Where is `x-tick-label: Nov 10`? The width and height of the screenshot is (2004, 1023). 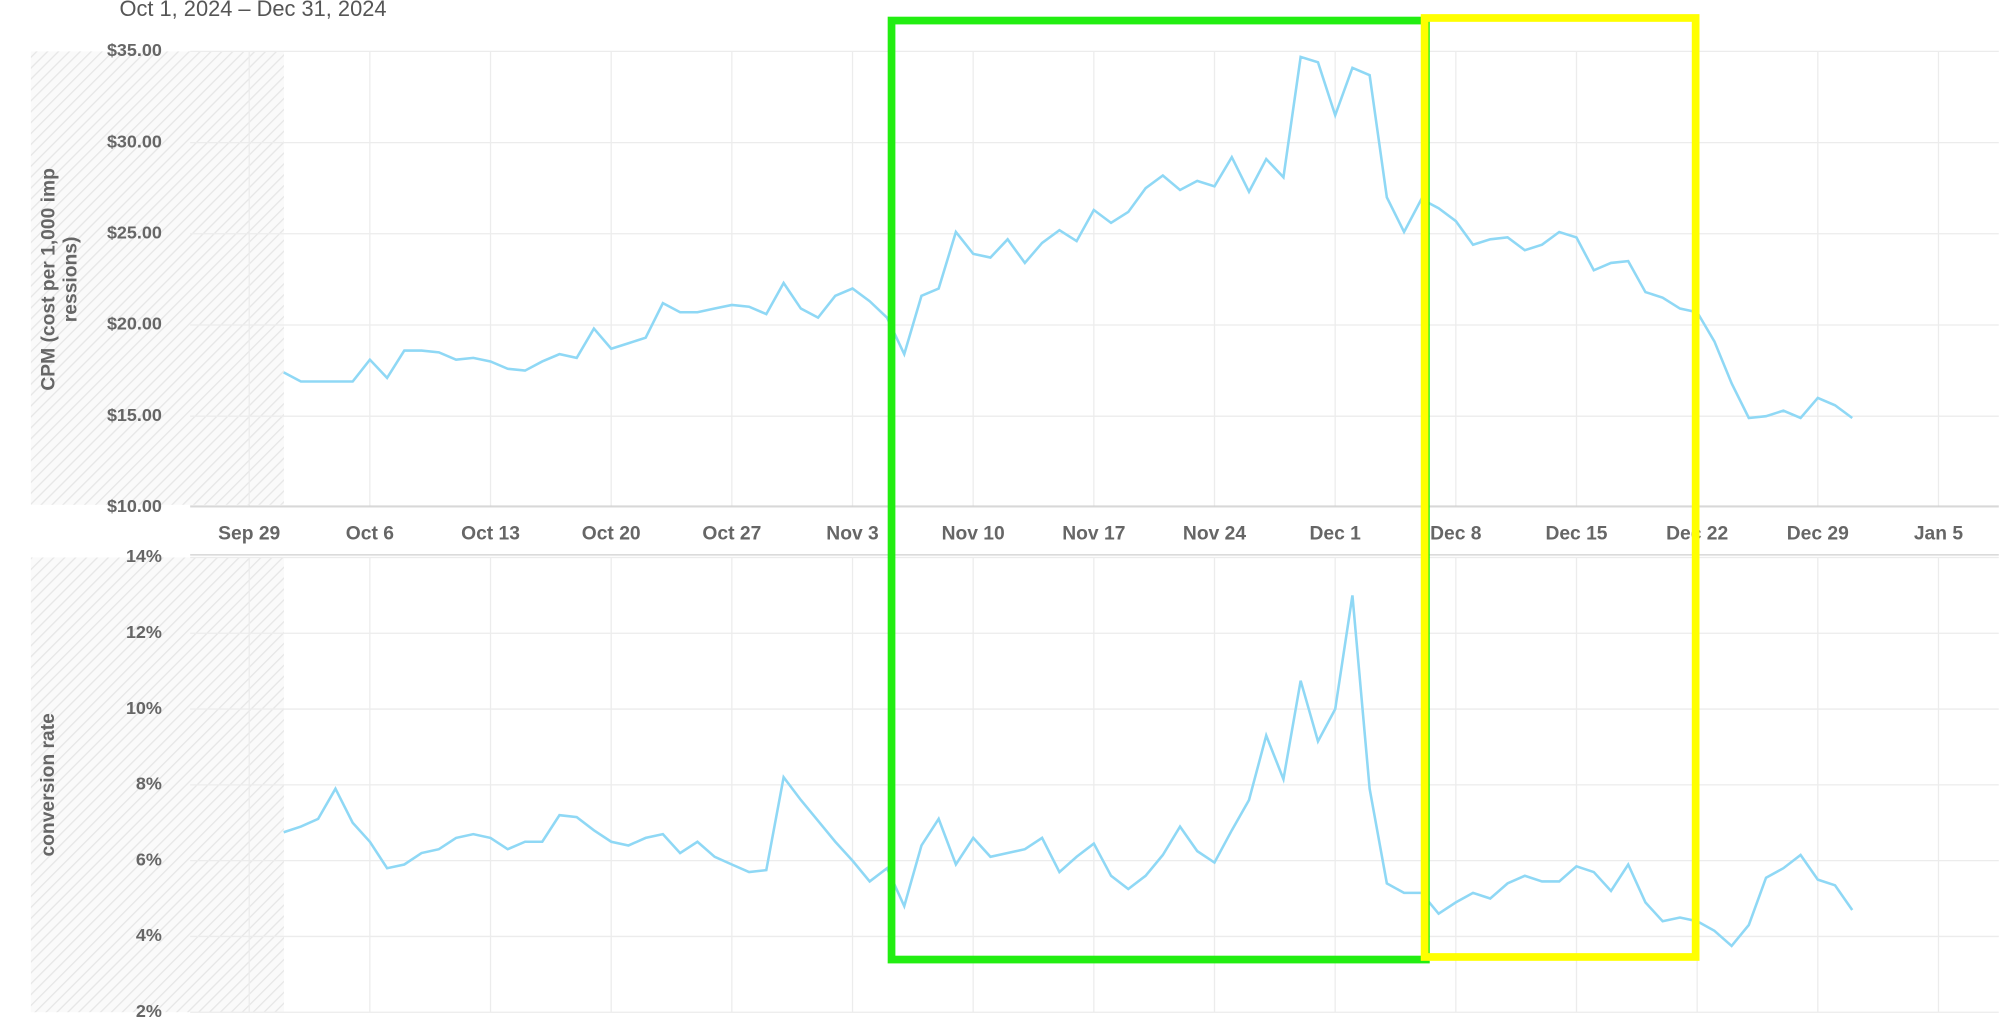
x-tick-label: Nov 10 is located at coordinates (973, 533).